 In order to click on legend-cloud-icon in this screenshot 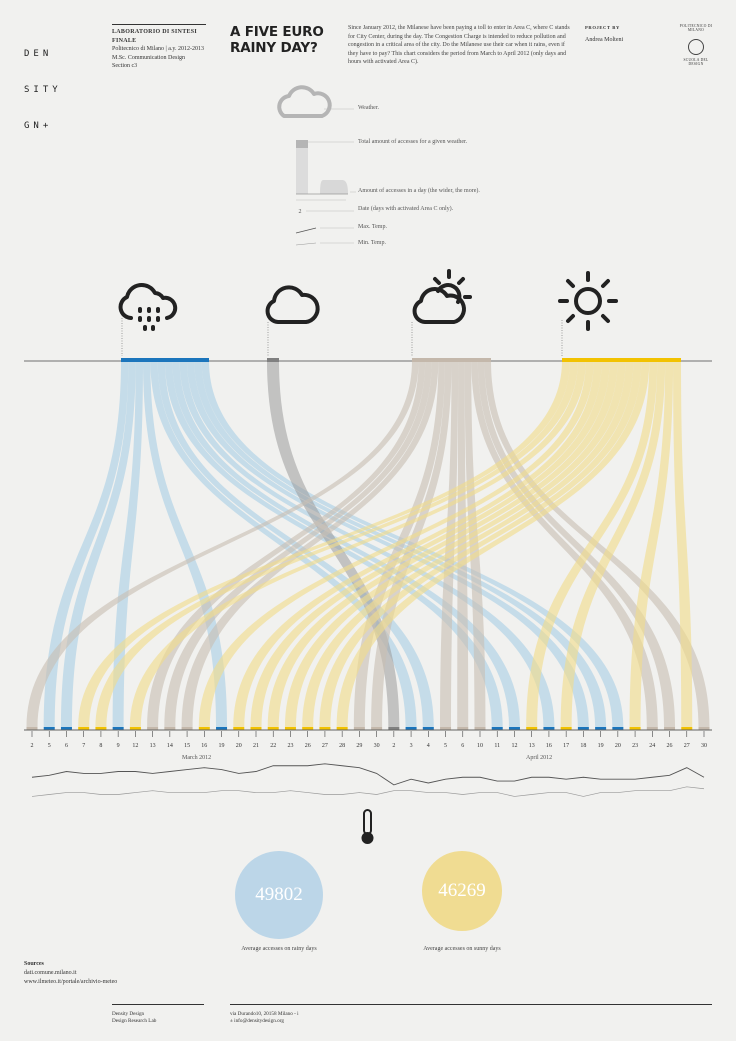, I will do `click(304, 101)`.